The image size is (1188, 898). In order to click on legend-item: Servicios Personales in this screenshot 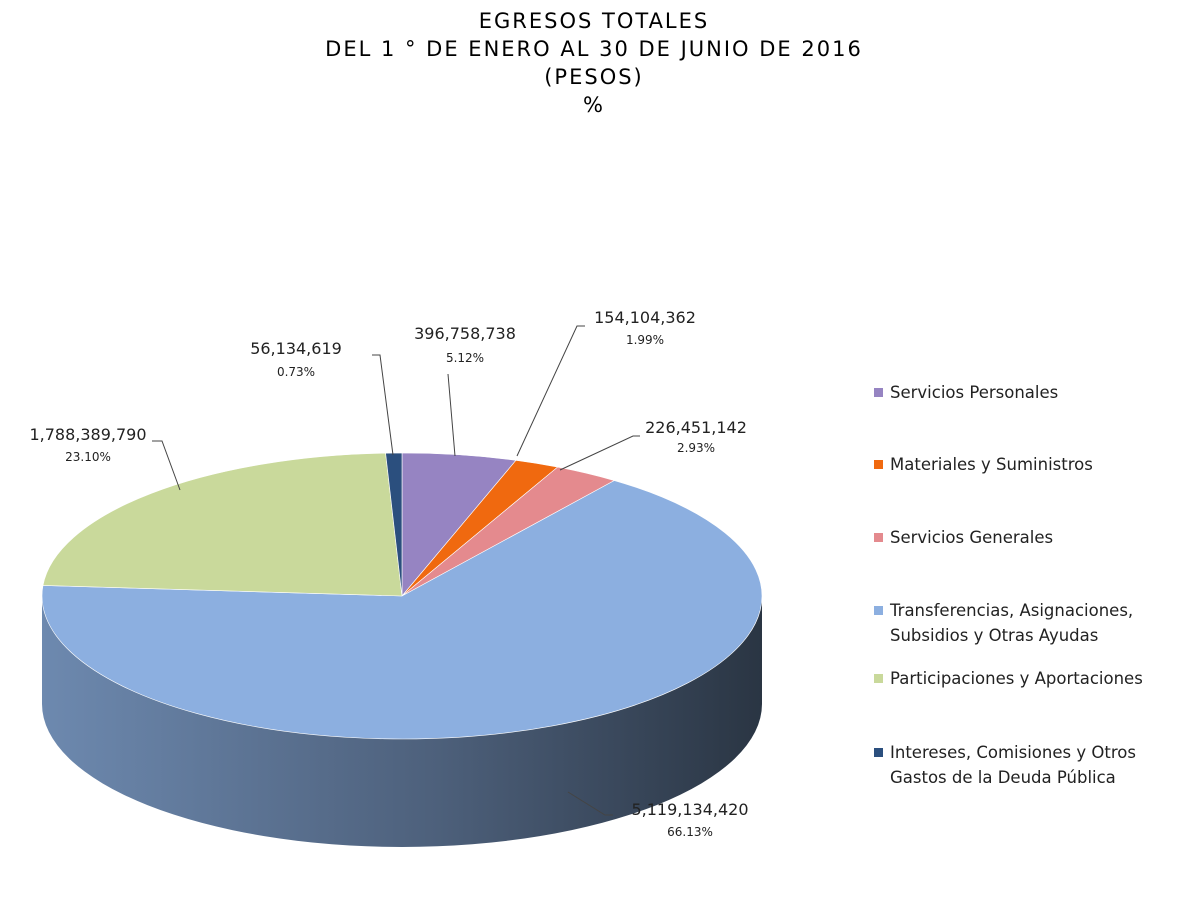, I will do `click(1030, 392)`.